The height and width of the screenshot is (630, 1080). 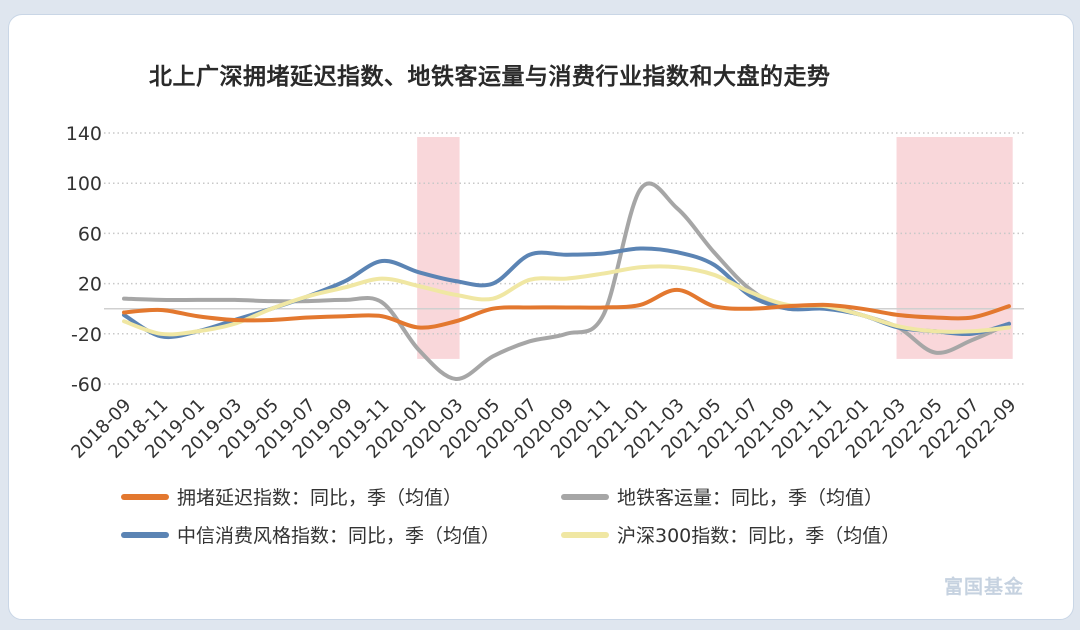 I want to click on y-tick-label: 140, so click(x=84, y=134).